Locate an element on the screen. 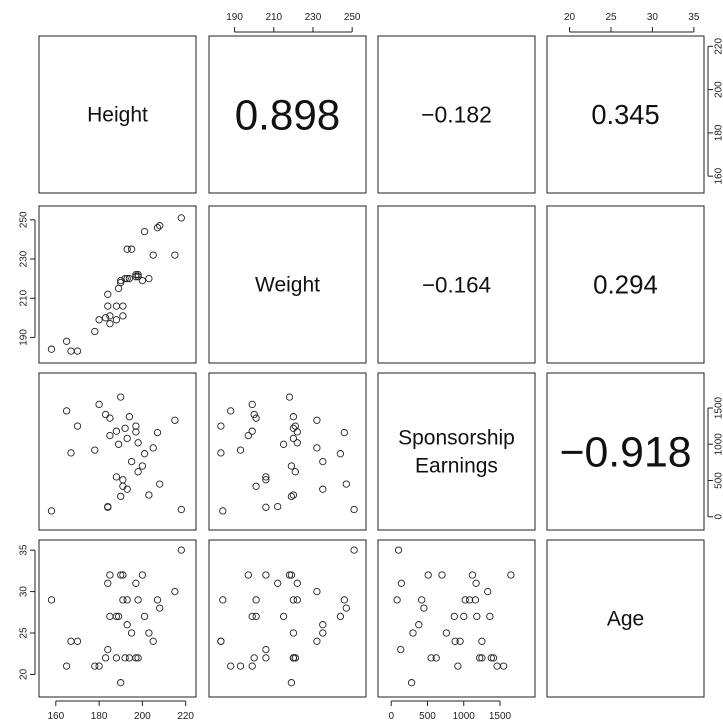 The image size is (723, 726). panel-earnings-earnings is located at coordinates (456, 451).